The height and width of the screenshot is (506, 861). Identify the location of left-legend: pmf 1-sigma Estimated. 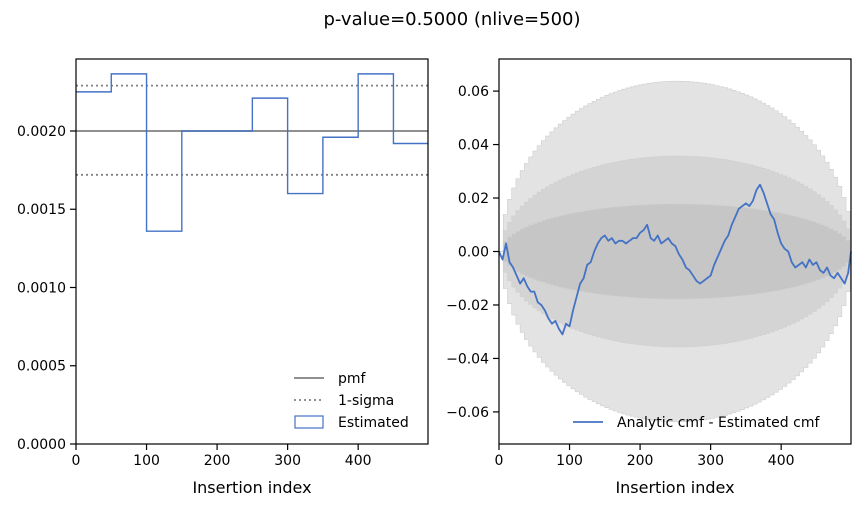
(351, 401).